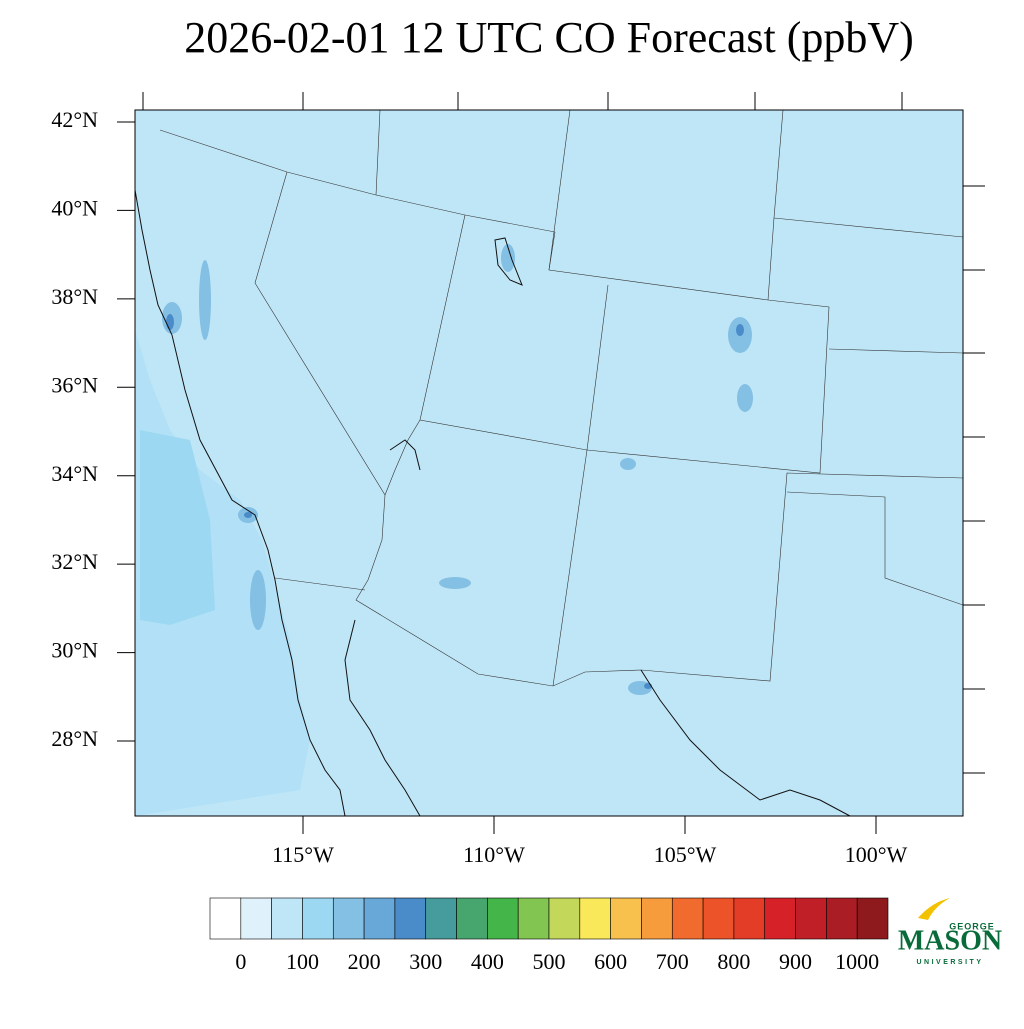 Image resolution: width=1024 pixels, height=1029 pixels. I want to click on colorbar-label: 100, so click(302, 961).